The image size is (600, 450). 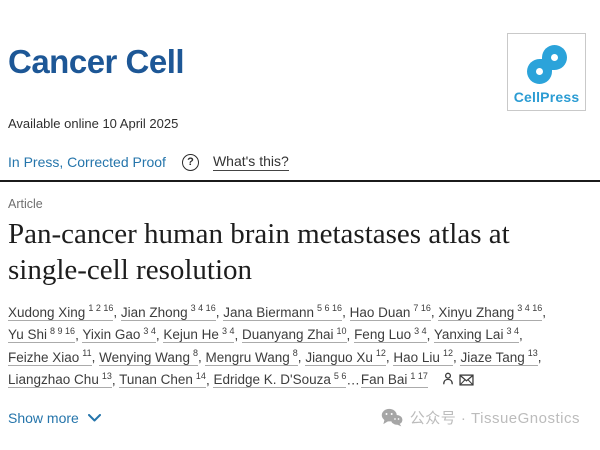 I want to click on author-link: Yu Shi 8 9 16, so click(x=42, y=334).